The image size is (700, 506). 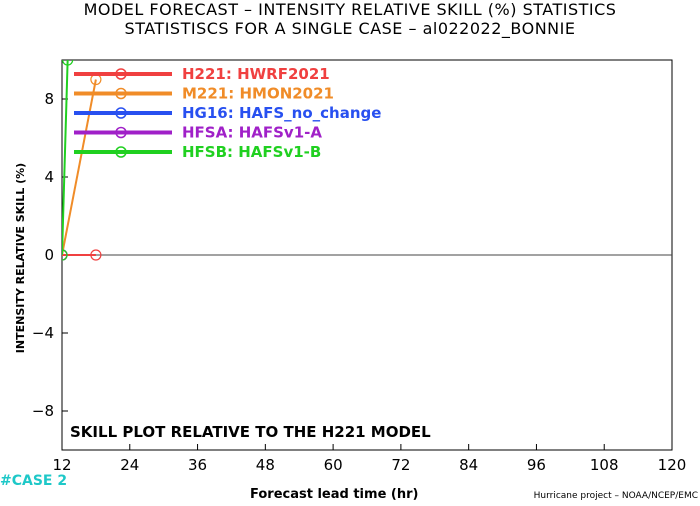 I want to click on case-label: #CASE 2, so click(x=34, y=481).